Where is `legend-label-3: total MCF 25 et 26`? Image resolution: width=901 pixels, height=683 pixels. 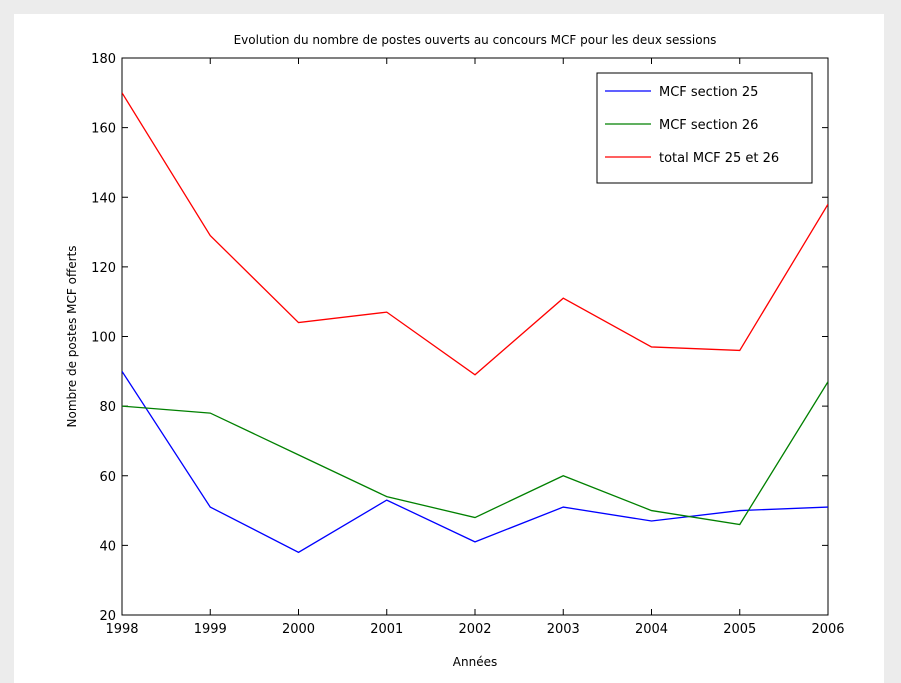
legend-label-3: total MCF 25 et 26 is located at coordinates (719, 158).